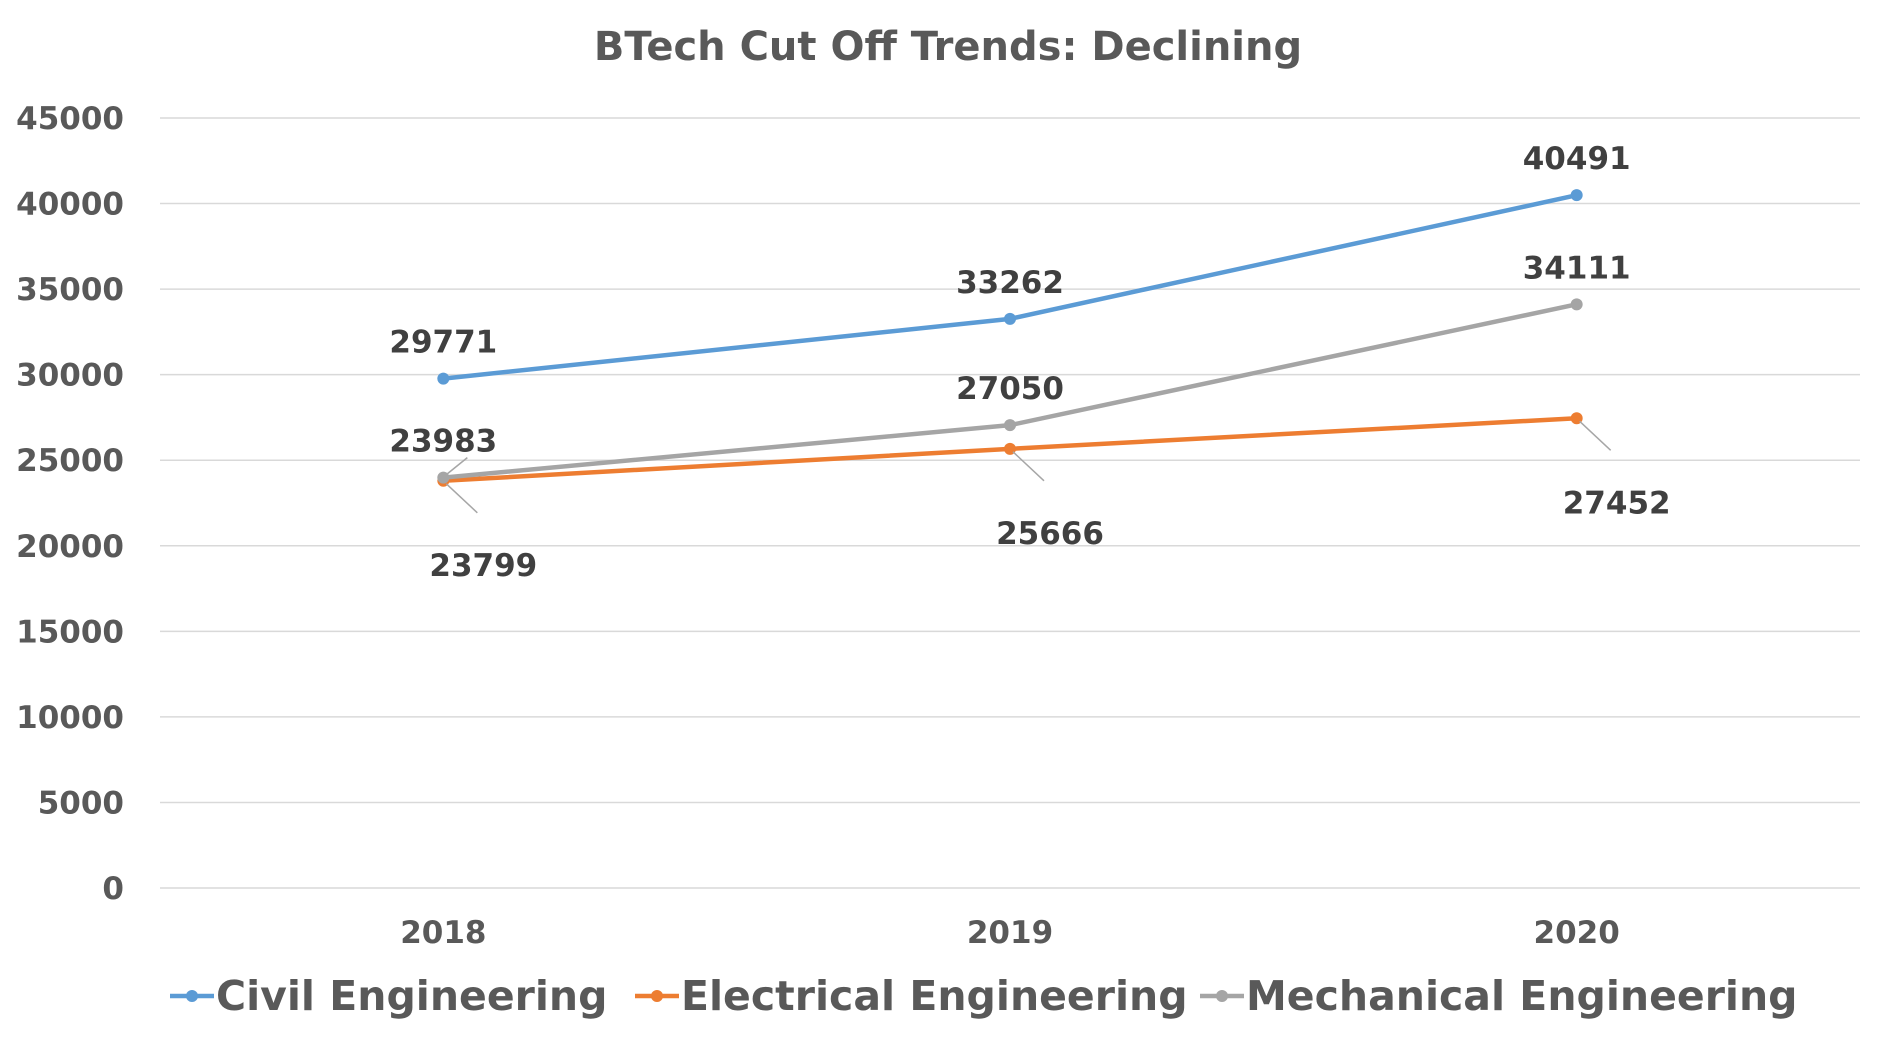 Image resolution: width=1897 pixels, height=1053 pixels. What do you see at coordinates (1577, 933) in the screenshot?
I see `x-tick-label: 2020` at bounding box center [1577, 933].